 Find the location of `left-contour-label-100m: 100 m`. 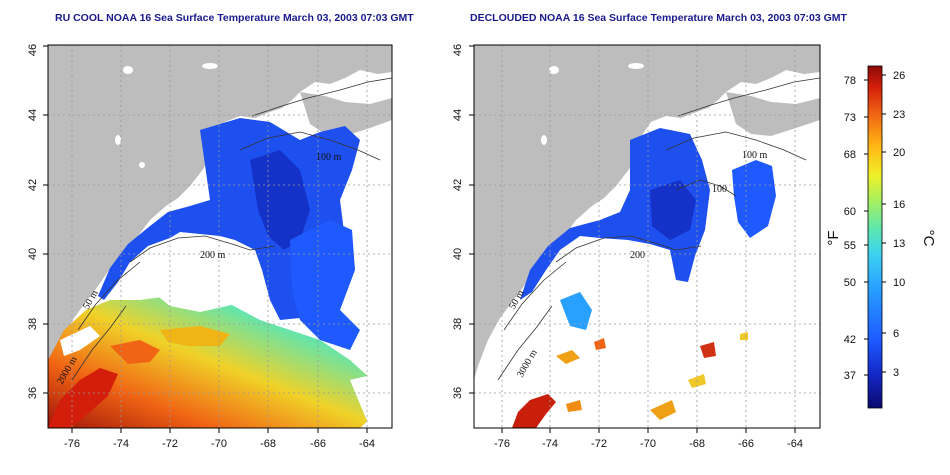

left-contour-label-100m: 100 m is located at coordinates (329, 157).